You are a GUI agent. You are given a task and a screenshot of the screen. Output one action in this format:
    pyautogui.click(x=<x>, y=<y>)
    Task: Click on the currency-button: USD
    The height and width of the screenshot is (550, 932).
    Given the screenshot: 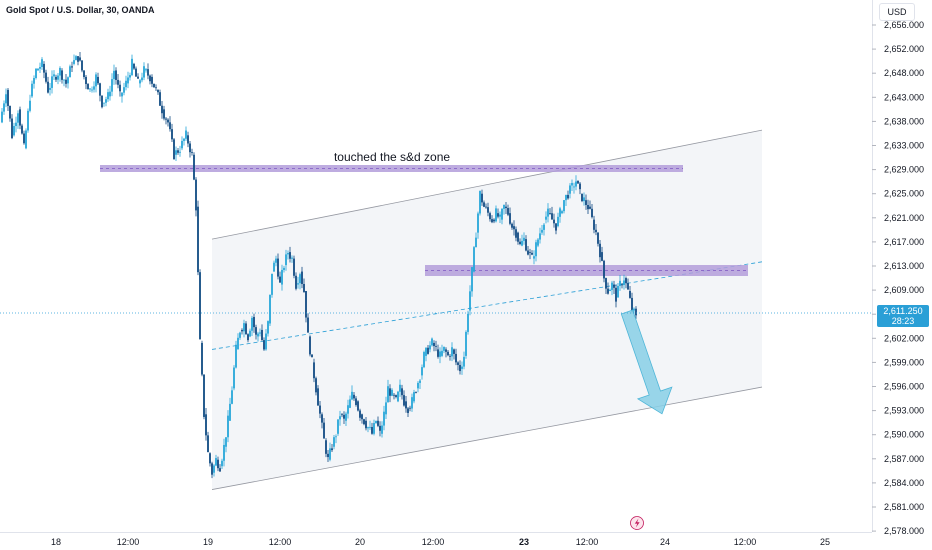 What is the action you would take?
    pyautogui.click(x=897, y=12)
    